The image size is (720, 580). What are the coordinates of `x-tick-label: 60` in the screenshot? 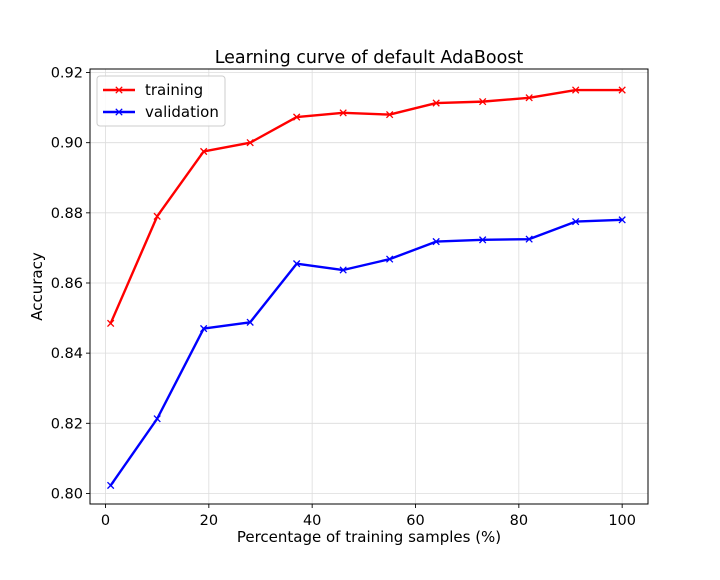 It's located at (415, 521).